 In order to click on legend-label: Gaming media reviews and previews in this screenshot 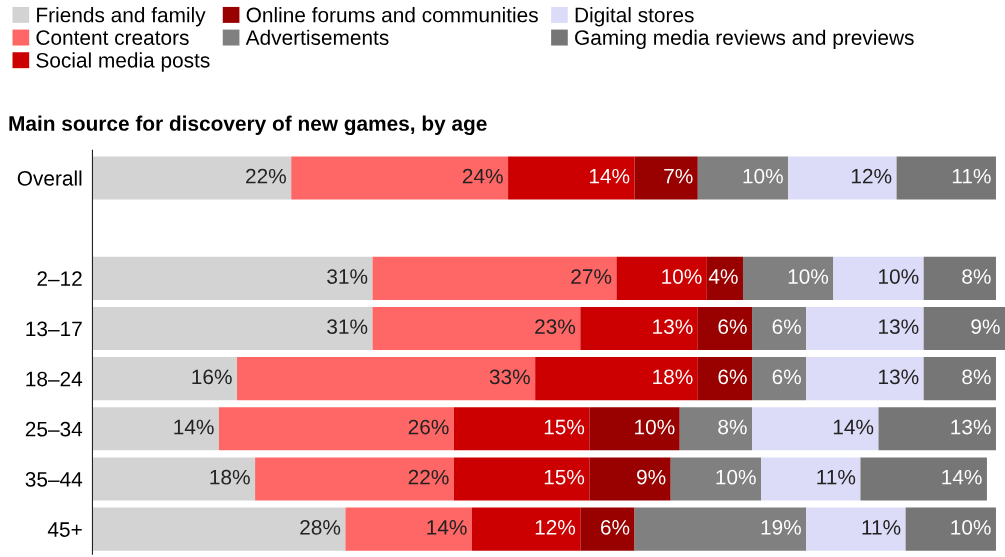, I will do `click(744, 39)`.